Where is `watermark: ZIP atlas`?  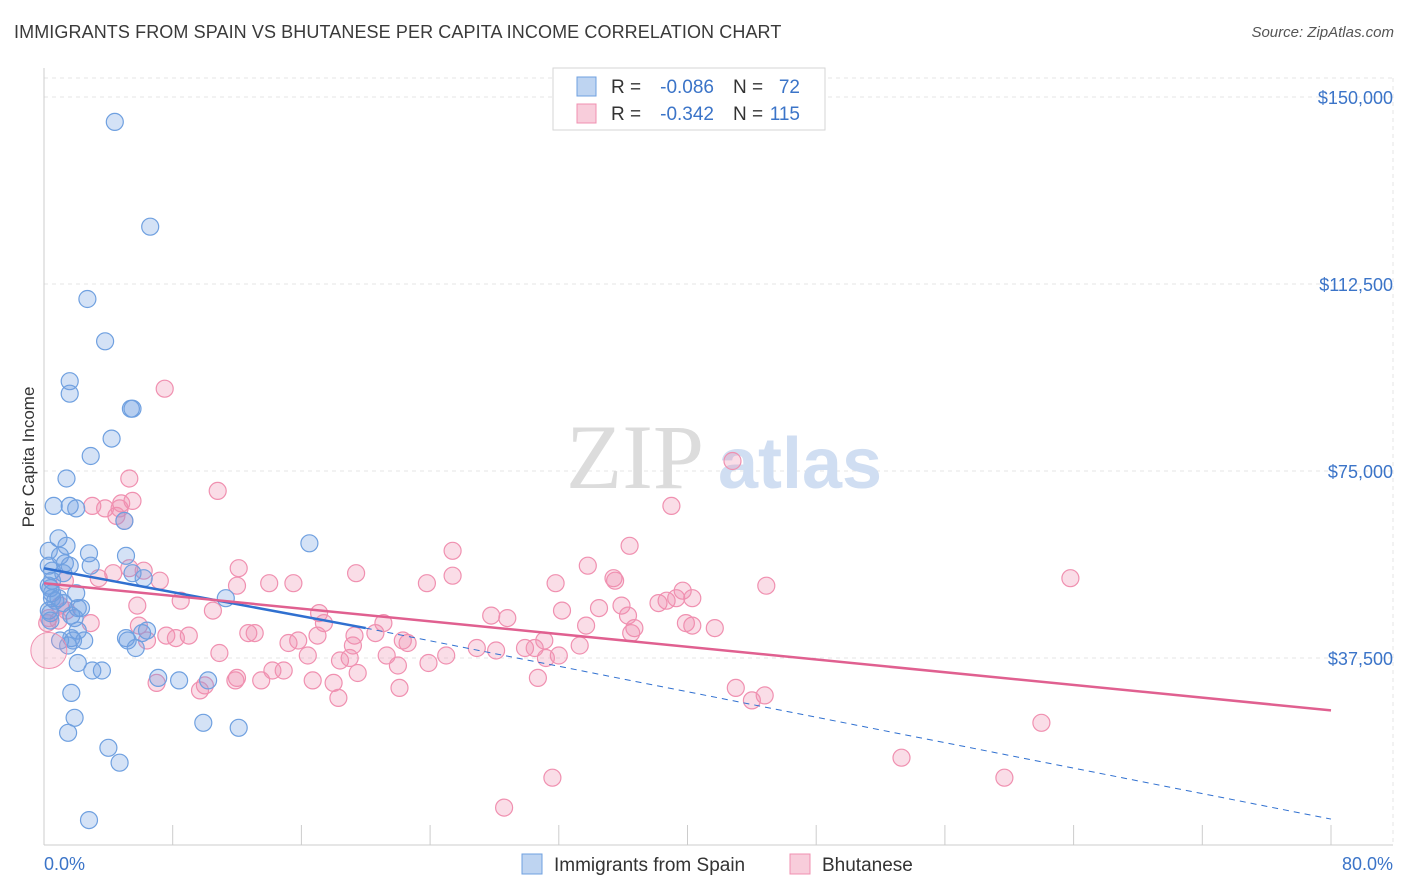 watermark: ZIP atlas is located at coordinates (724, 457).